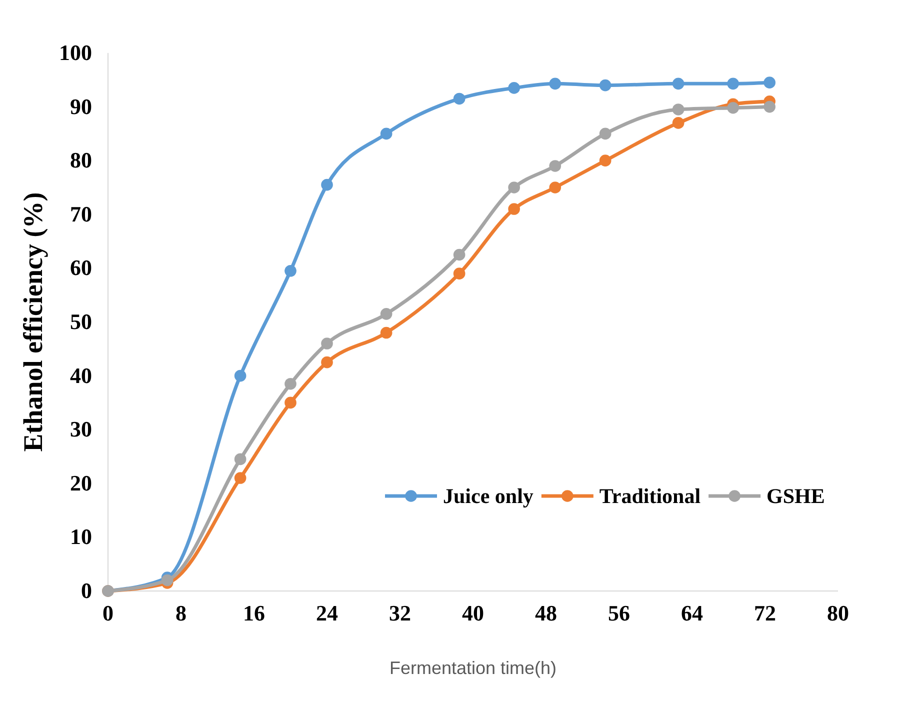 This screenshot has height=725, width=897. I want to click on x-tick-label: 56, so click(619, 613).